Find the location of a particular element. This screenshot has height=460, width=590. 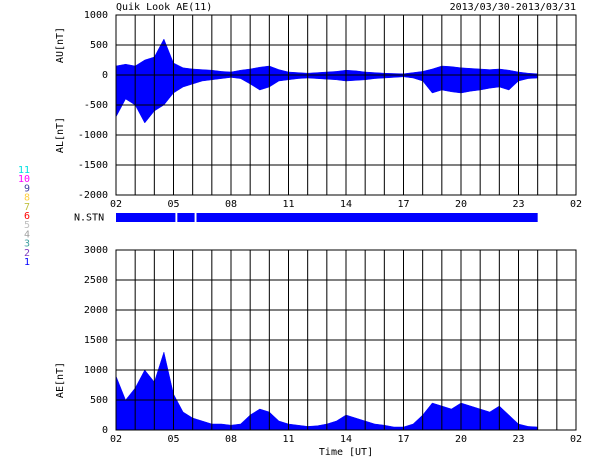

station-level: 4 is located at coordinates (27, 234).